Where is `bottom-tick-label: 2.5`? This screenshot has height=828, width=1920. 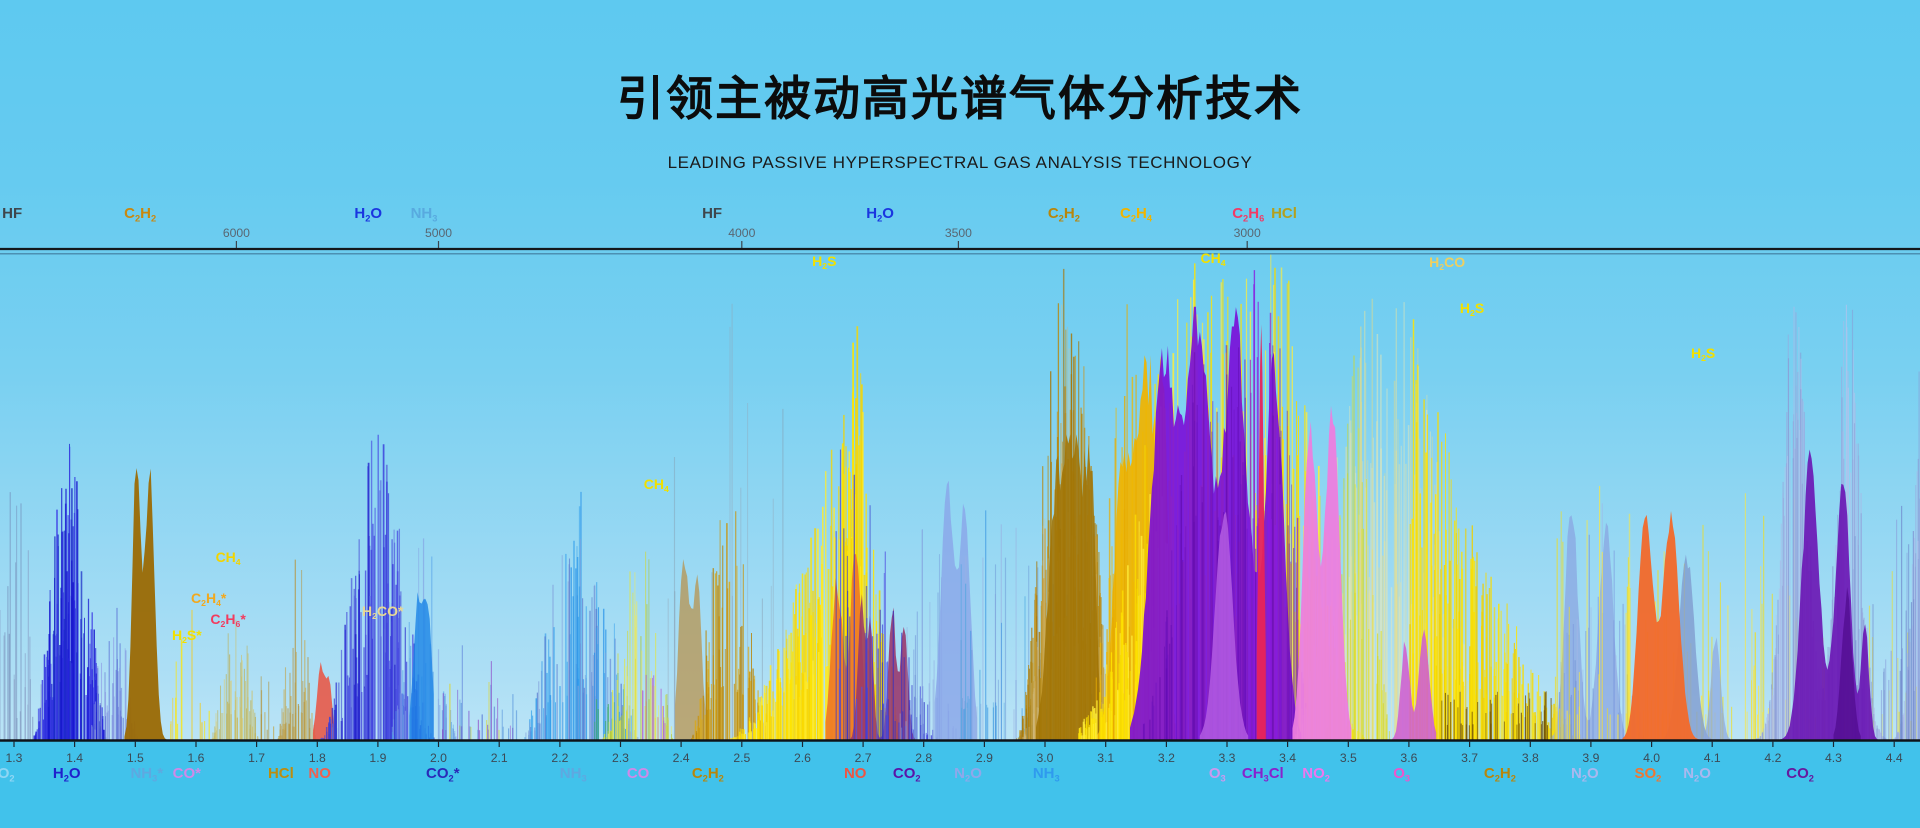 bottom-tick-label: 2.5 is located at coordinates (741, 758).